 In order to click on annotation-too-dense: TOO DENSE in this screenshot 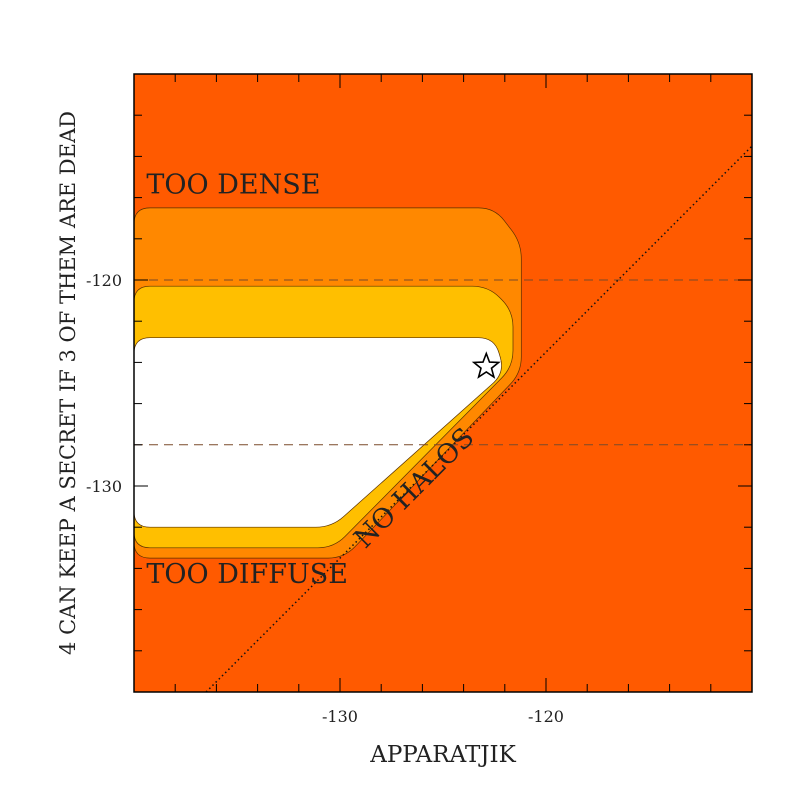, I will do `click(233, 184)`.